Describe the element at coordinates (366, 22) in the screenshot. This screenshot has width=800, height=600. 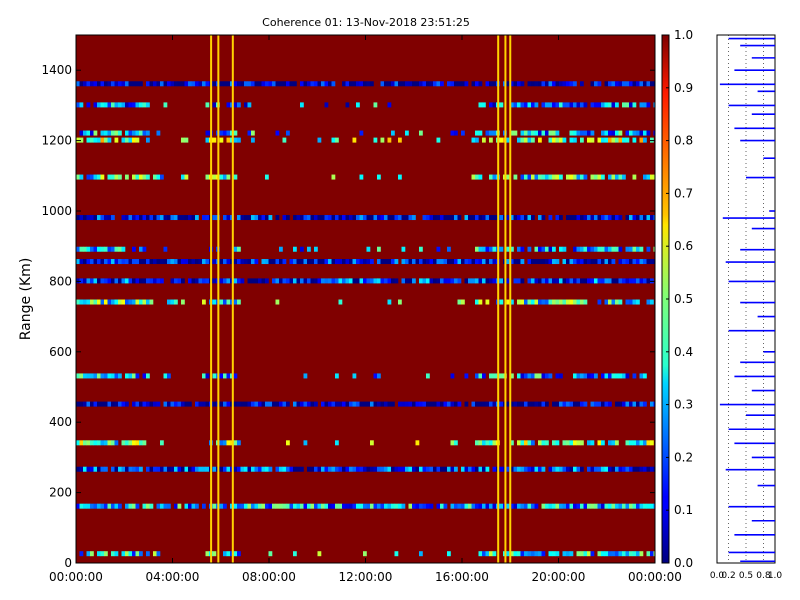
I see `chart-title: Coherence 01: 13-Nov-2018 23:51:25` at that location.